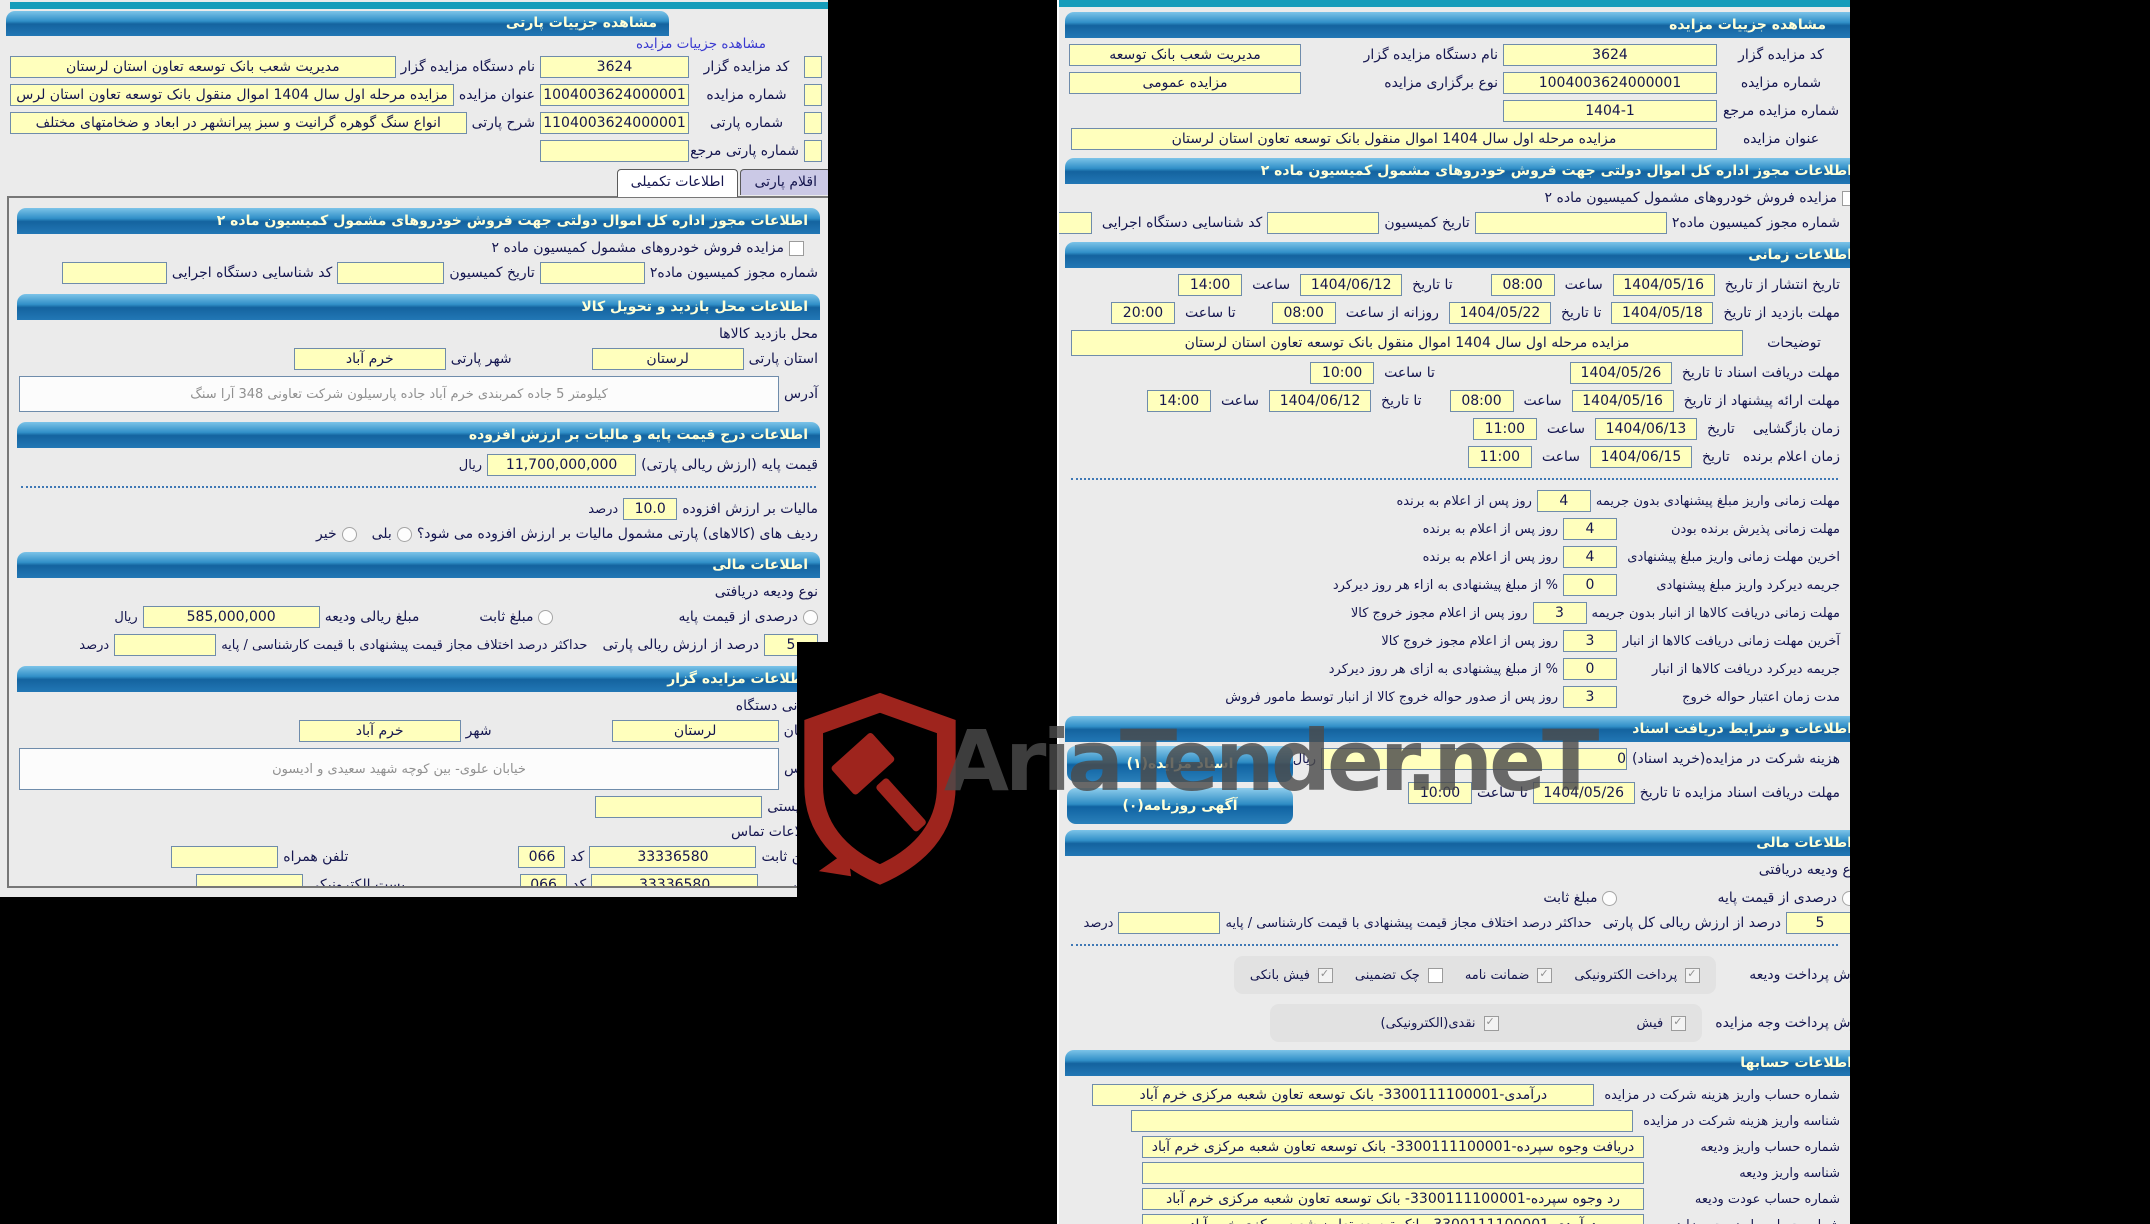  Describe the element at coordinates (1491, 1023) in the screenshot. I see `cash-electronic-checkbox` at that location.